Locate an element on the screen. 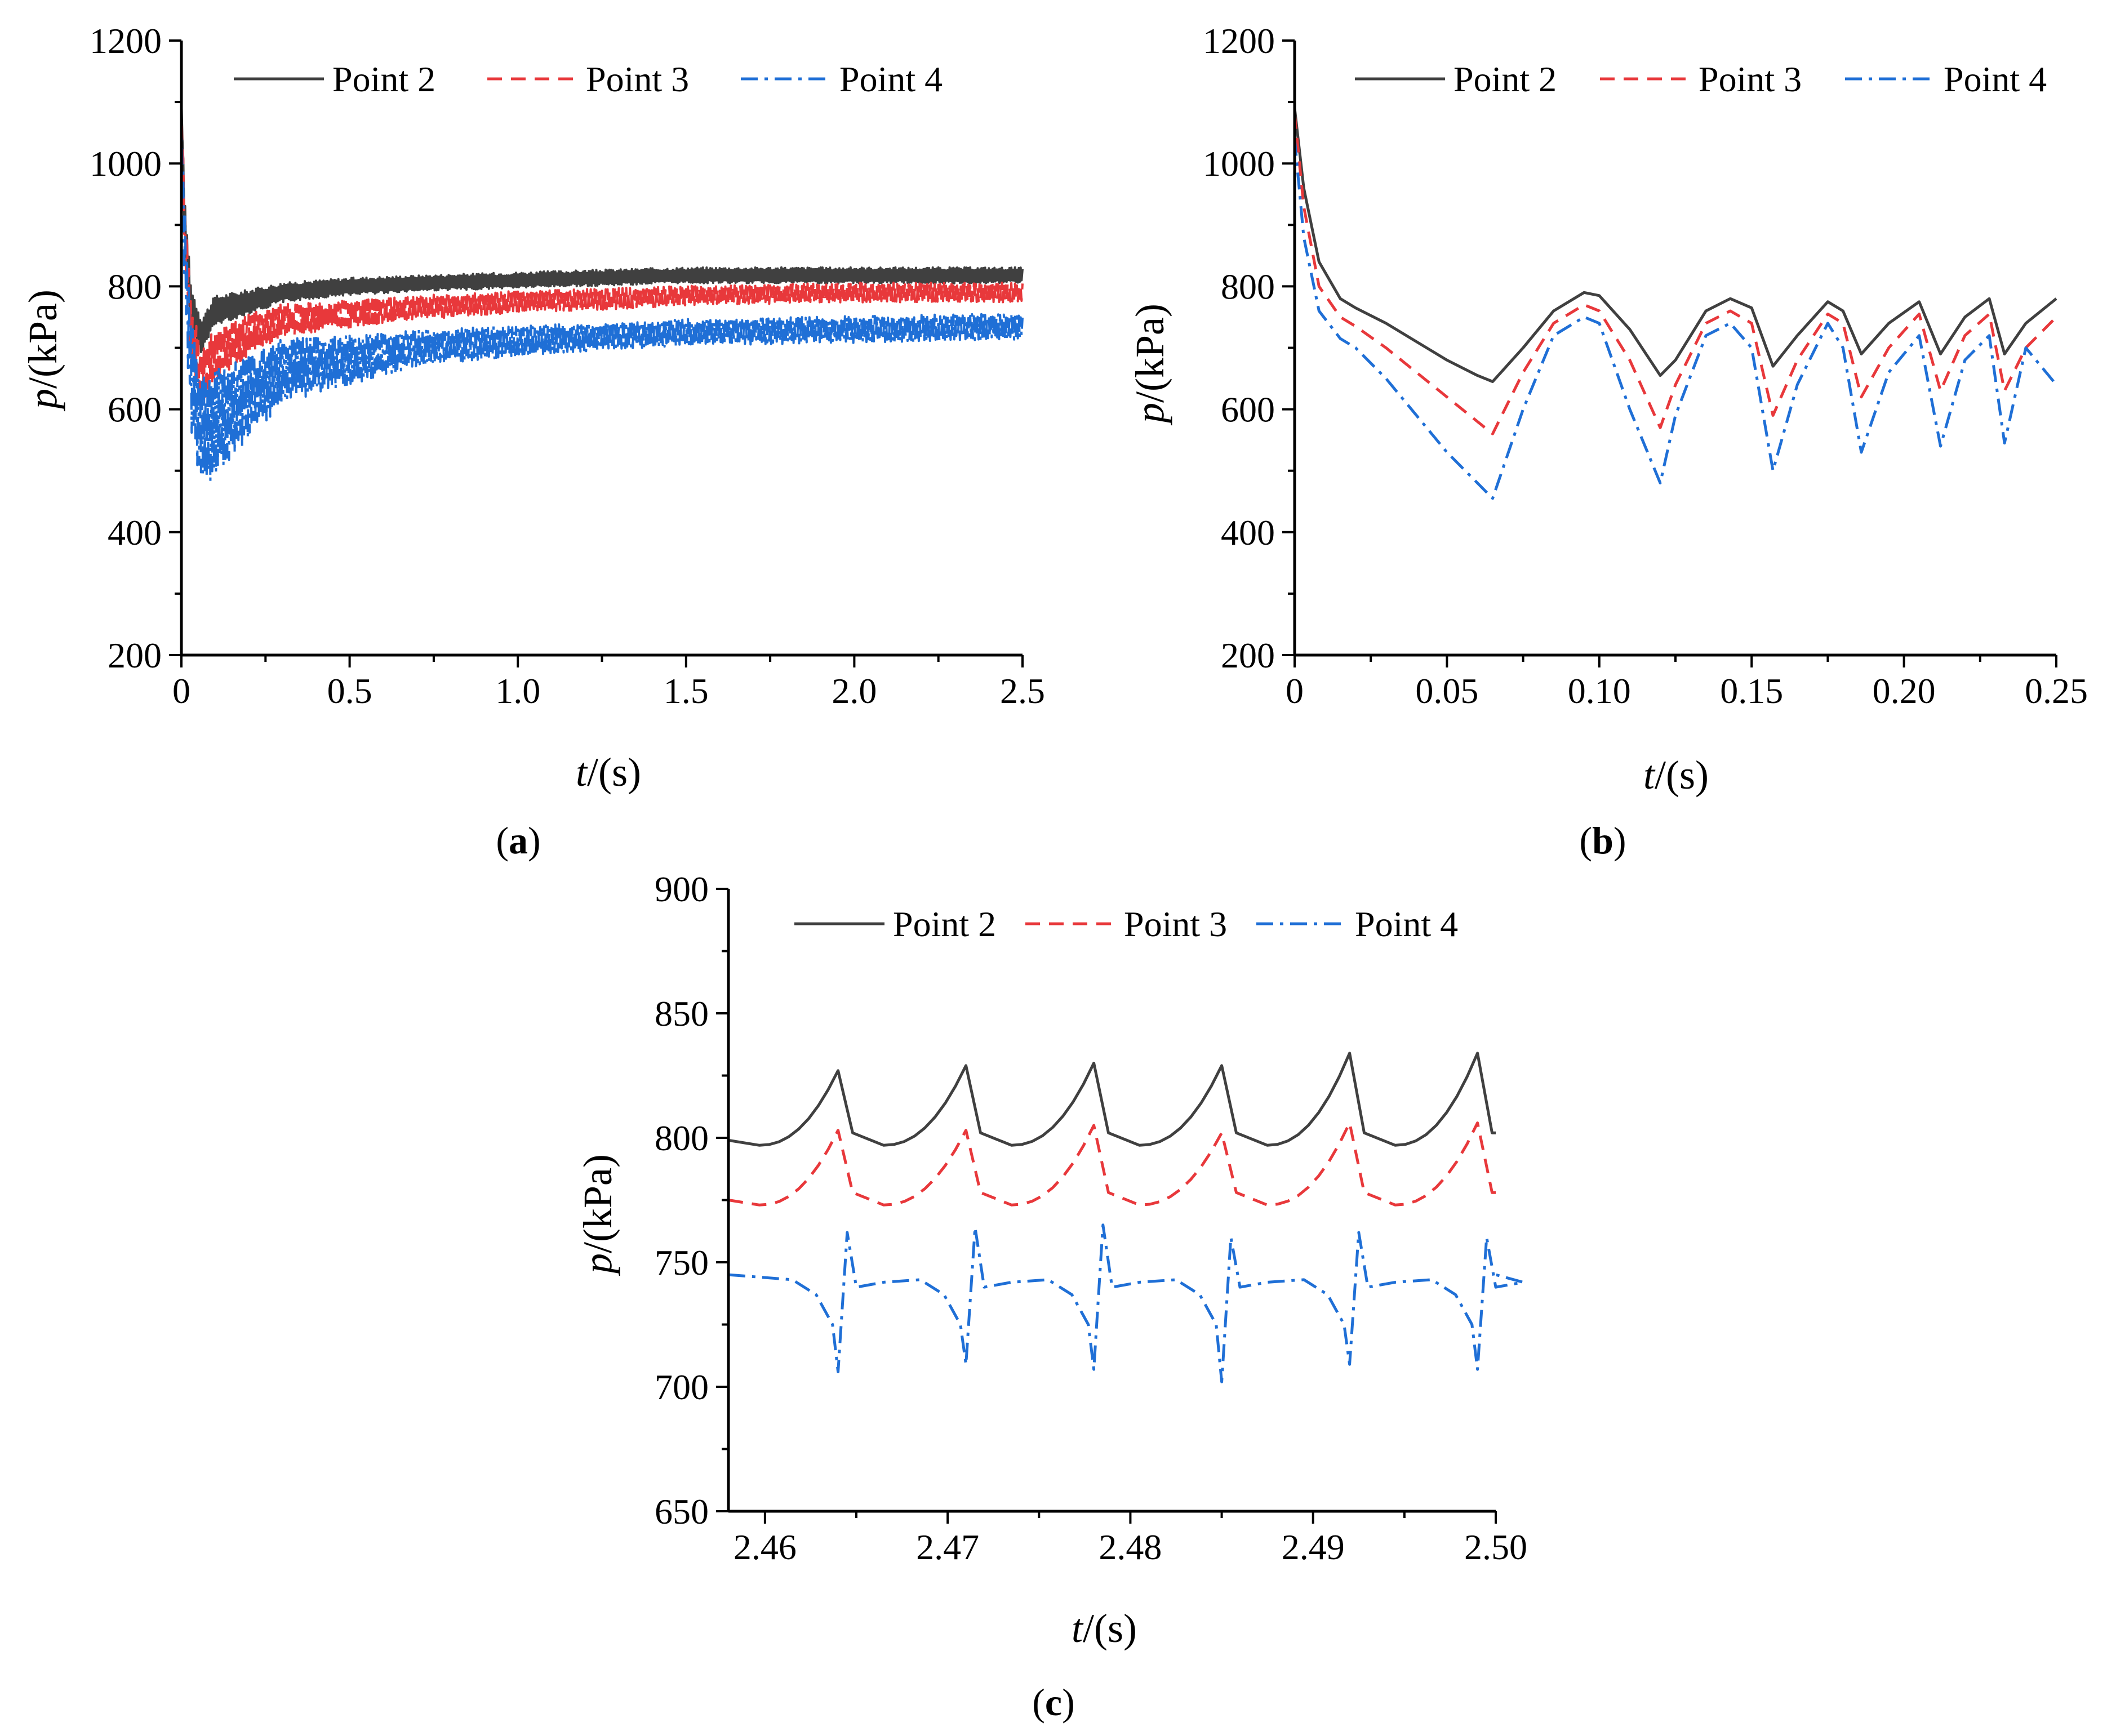 The height and width of the screenshot is (1736, 2107). y-tick-label-c: 850 is located at coordinates (682, 1014).